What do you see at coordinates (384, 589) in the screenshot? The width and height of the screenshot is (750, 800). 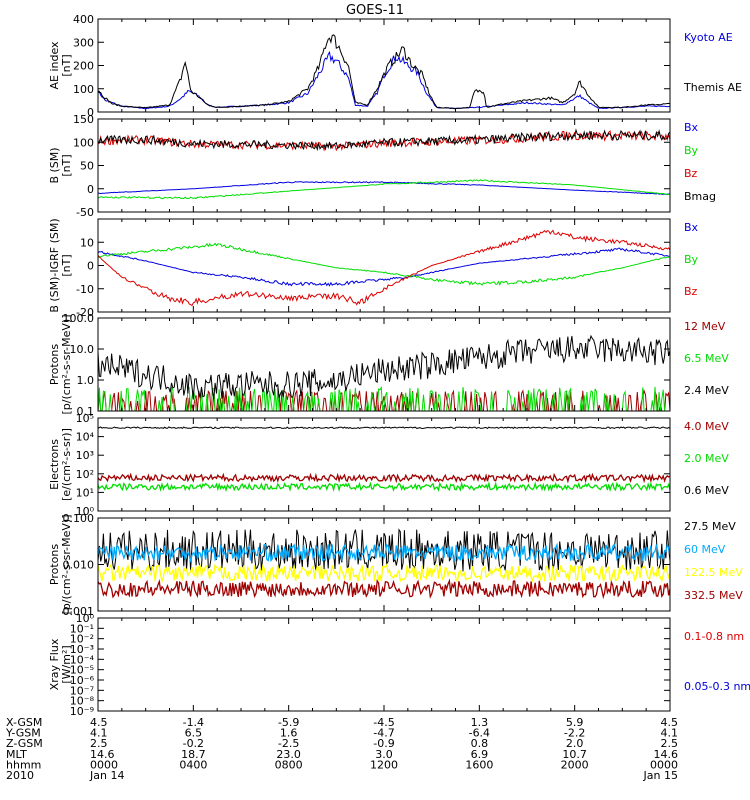 I see `series-line-332-5-mev` at bounding box center [384, 589].